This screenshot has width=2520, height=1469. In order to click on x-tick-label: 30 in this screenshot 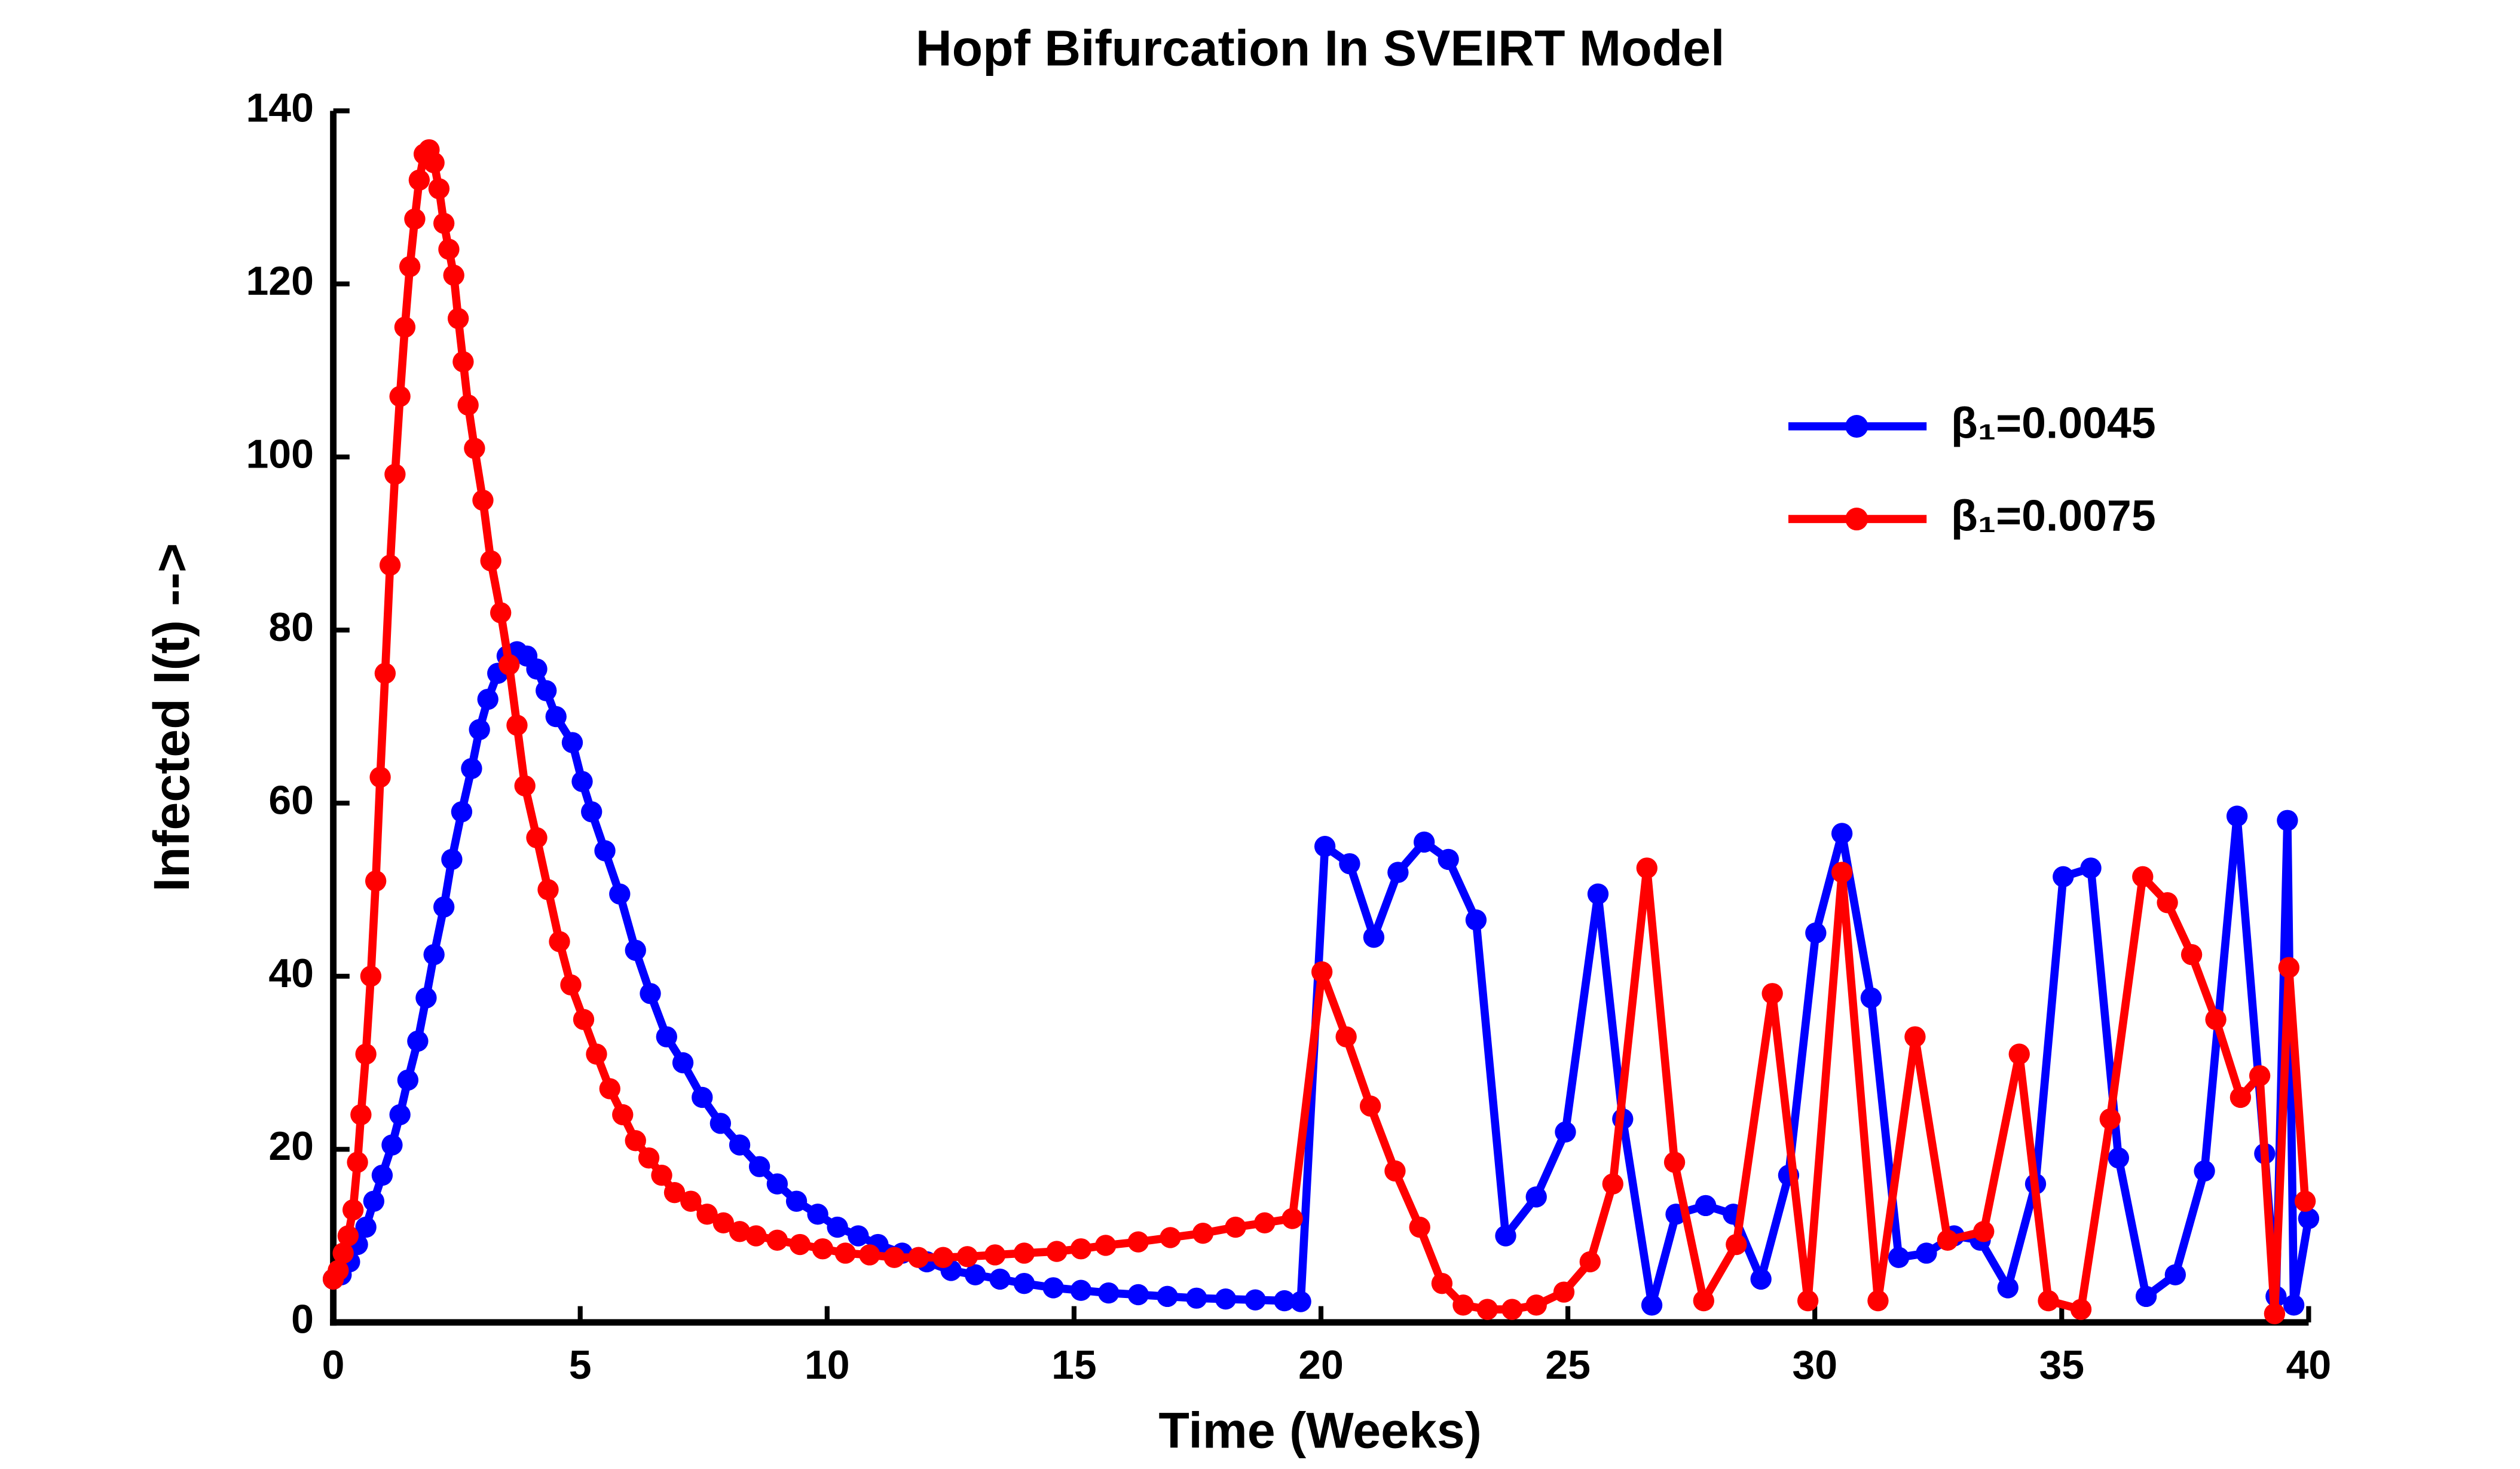, I will do `click(1815, 1365)`.